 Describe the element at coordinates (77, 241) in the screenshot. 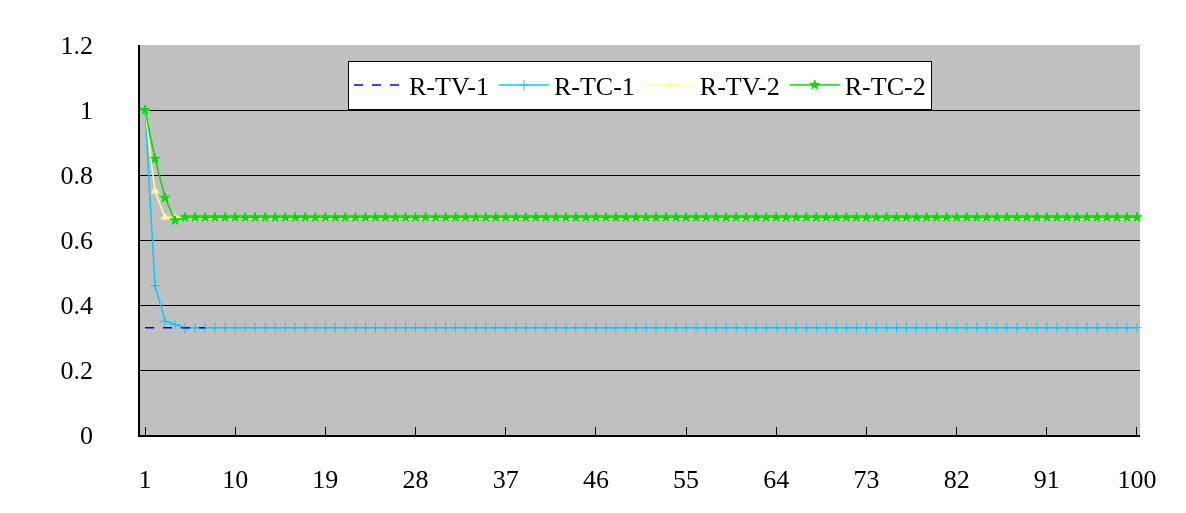

I see `y-tick-label: 0.6` at that location.